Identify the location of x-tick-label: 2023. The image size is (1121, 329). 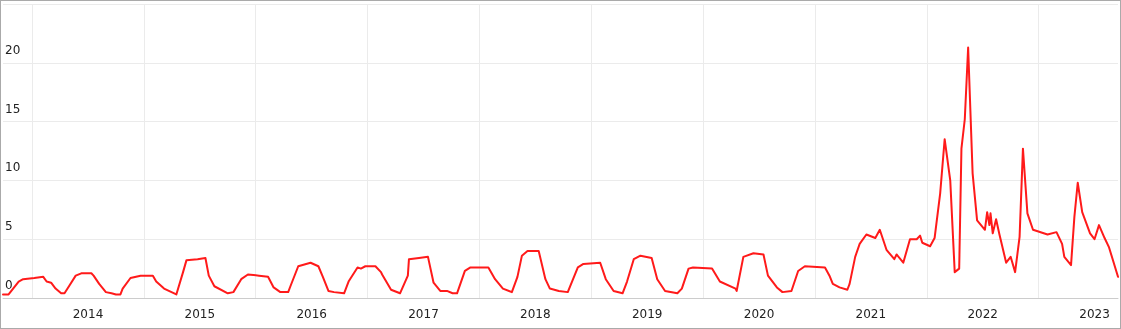
(1094, 314).